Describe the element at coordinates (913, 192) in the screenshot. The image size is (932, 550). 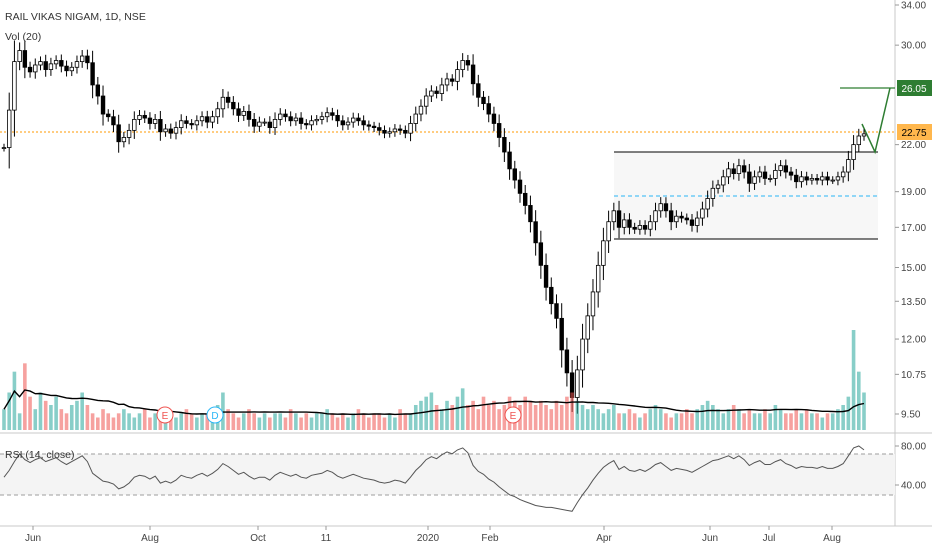
I see `svg-text: 19.00` at that location.